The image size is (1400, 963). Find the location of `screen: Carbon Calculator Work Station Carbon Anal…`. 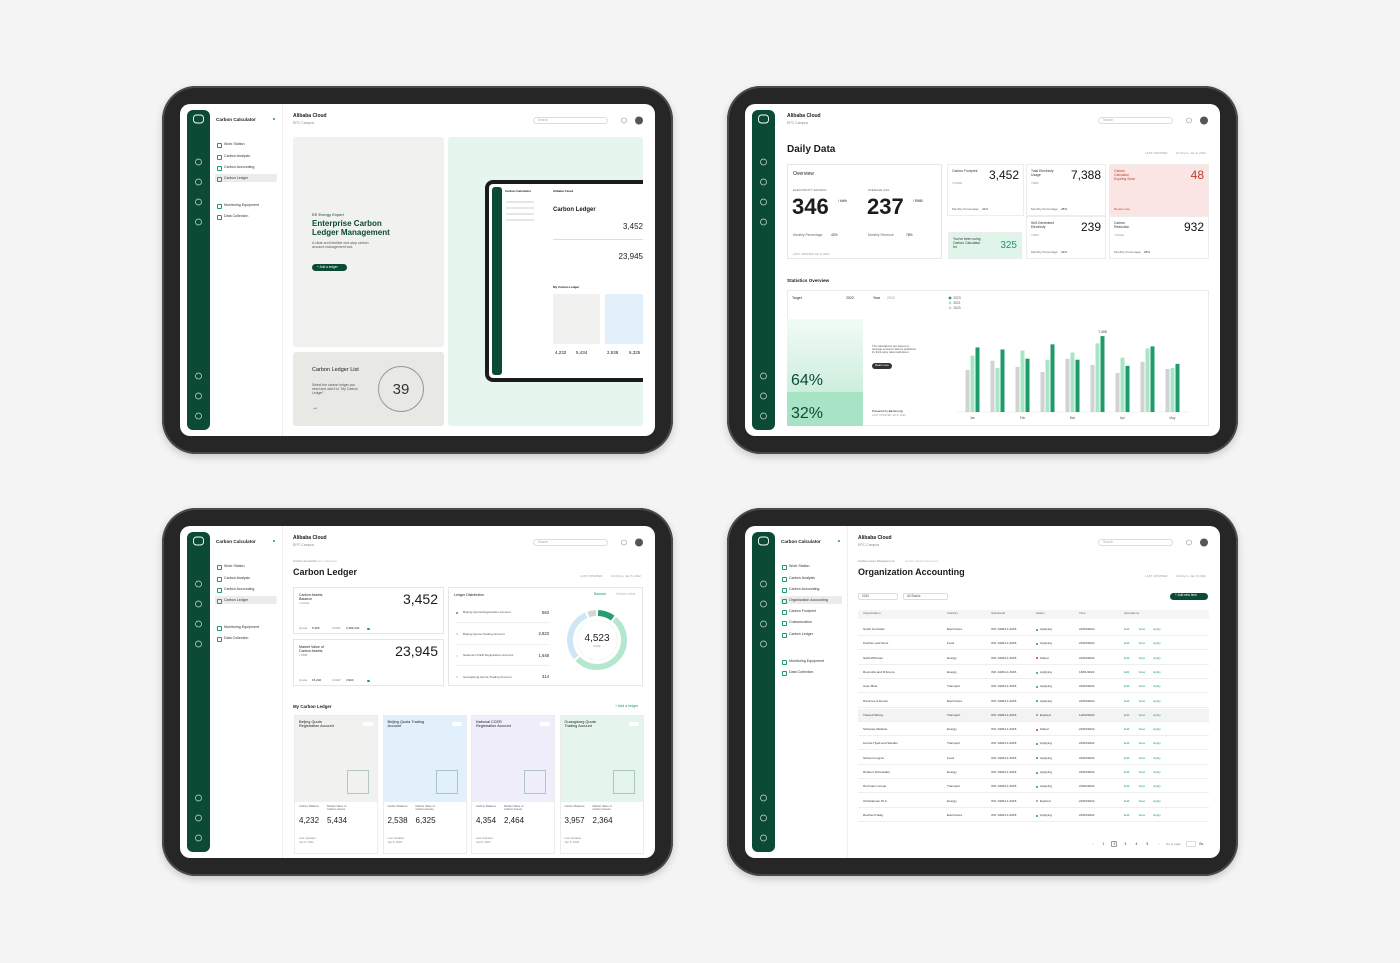

screen: Carbon Calculator Work Station Carbon Anal… is located at coordinates (417, 270).